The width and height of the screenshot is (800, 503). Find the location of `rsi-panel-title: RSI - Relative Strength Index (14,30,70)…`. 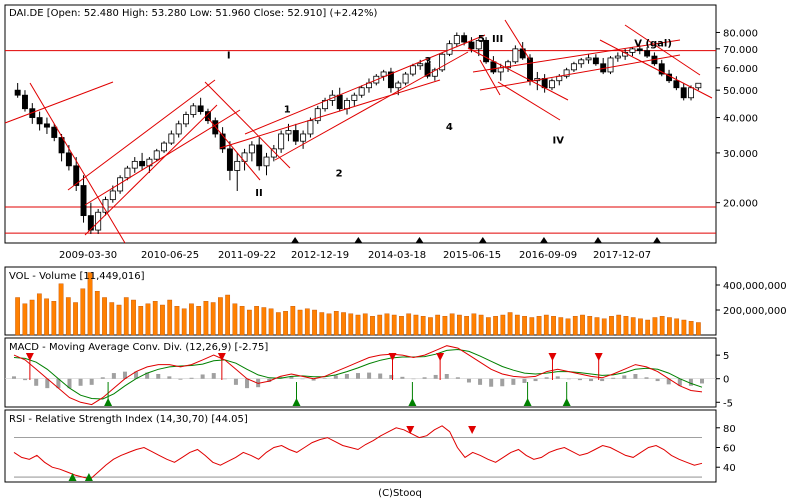

rsi-panel-title: RSI - Relative Strength Index (14,30,70)… is located at coordinates (128, 419).